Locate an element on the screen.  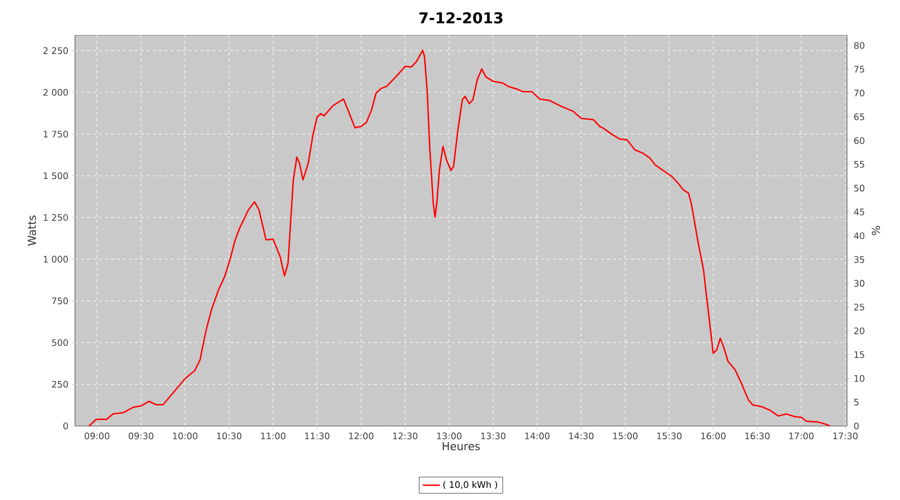
y2-tick-label: 0 is located at coordinates (856, 426).